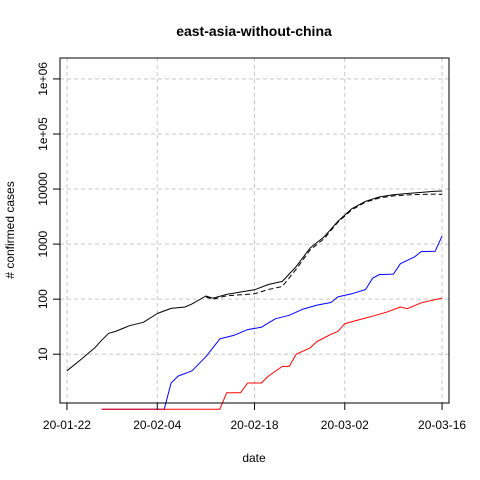 Image resolution: width=480 pixels, height=480 pixels. I want to click on y-axis-label: # confirmed cases, so click(10, 229).